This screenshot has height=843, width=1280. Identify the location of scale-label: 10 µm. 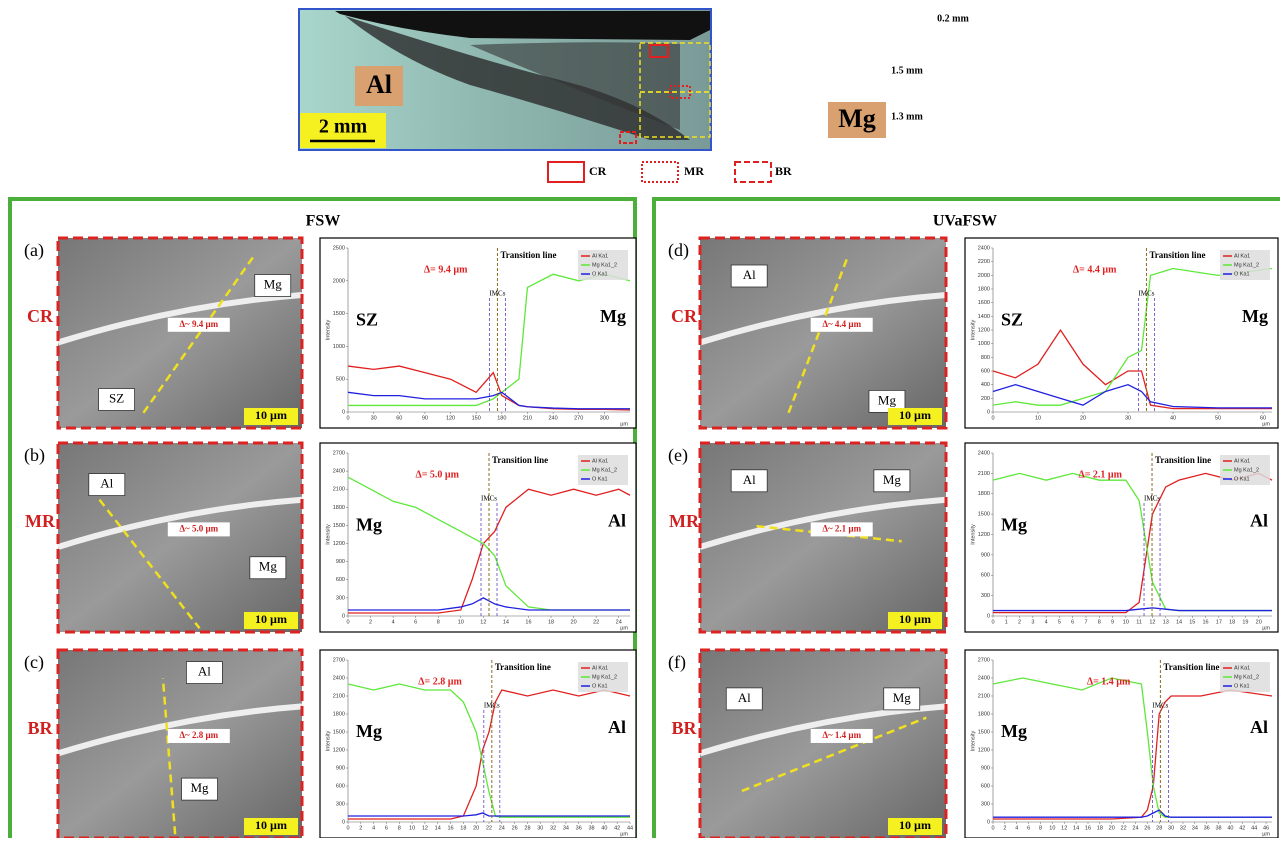
(271, 825).